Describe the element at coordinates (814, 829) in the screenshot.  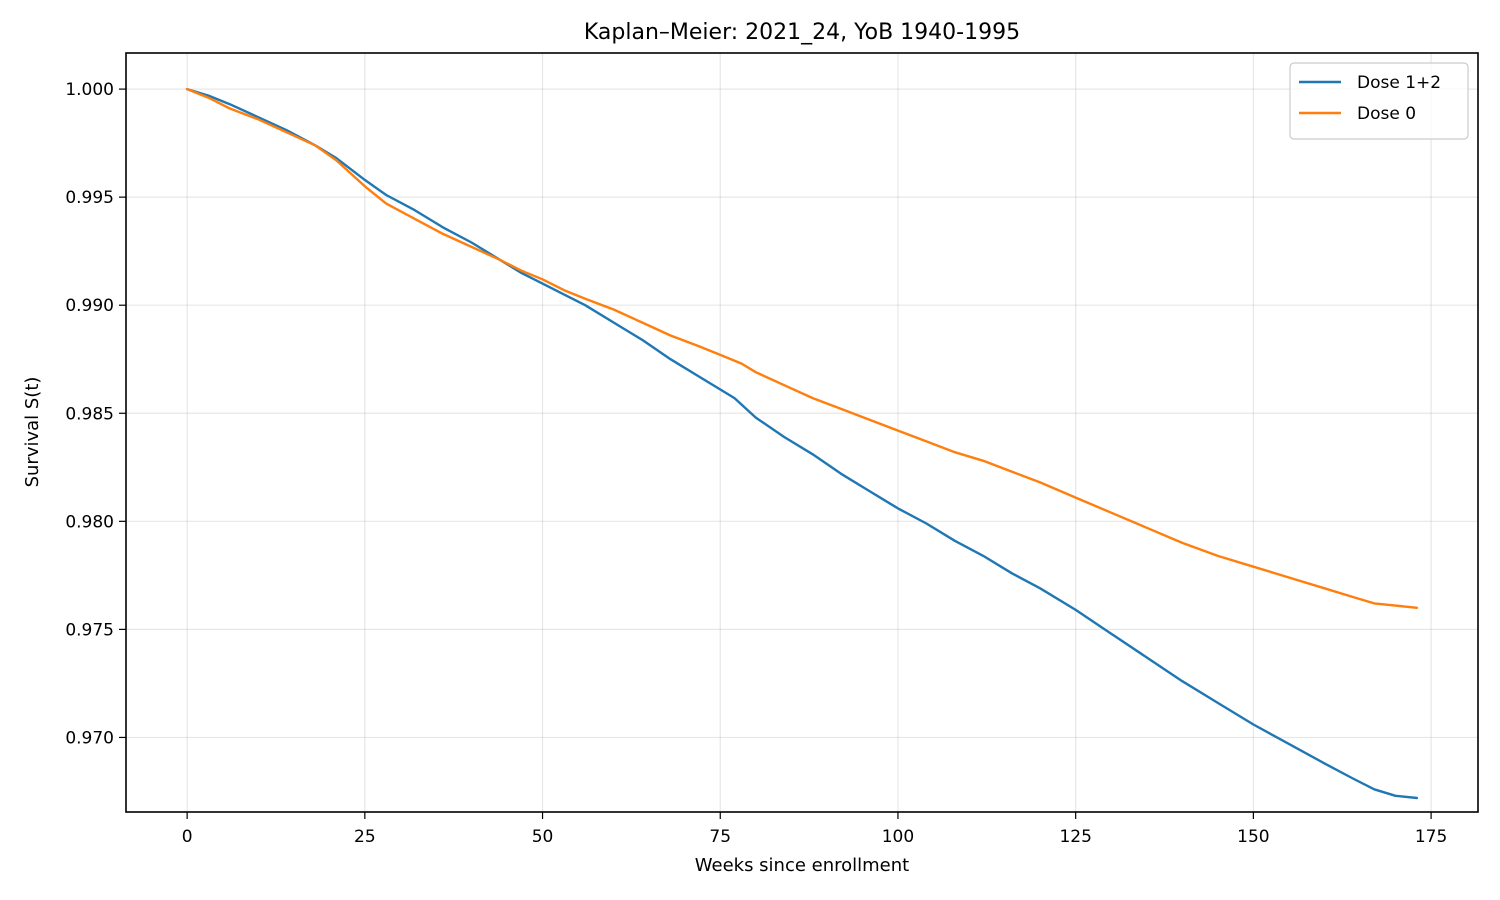
I see `x-axis: 0 25 50 75 100 125 150 175` at that location.